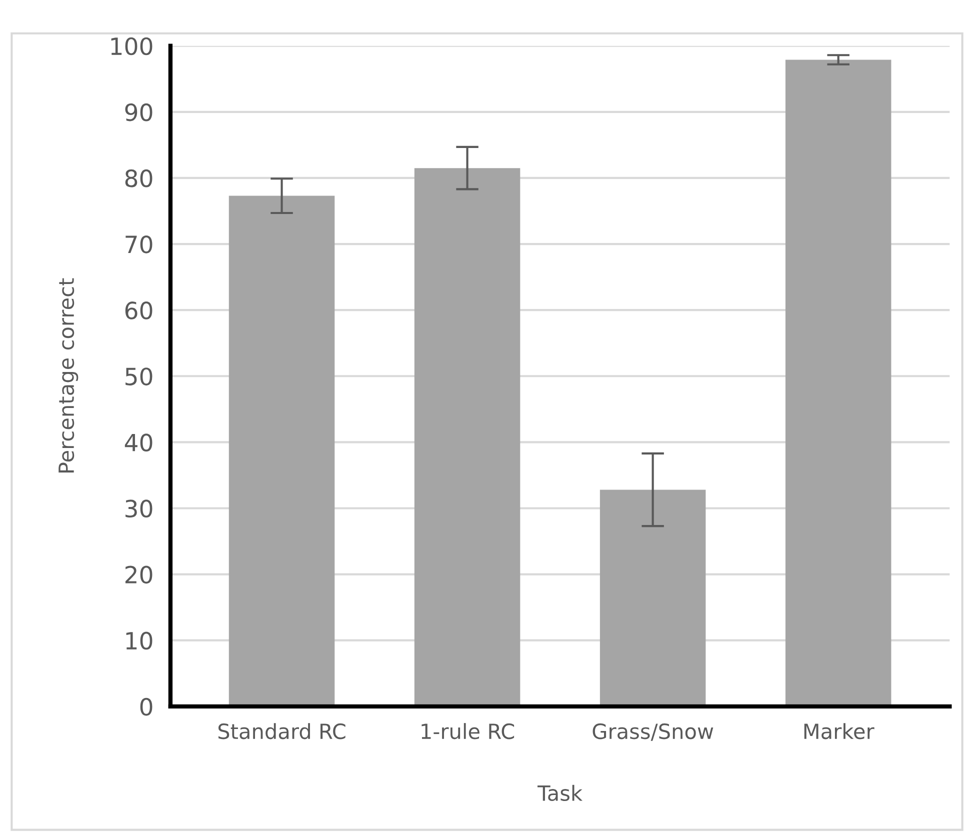 This screenshot has height=834, width=974. Describe the element at coordinates (139, 377) in the screenshot. I see `y-tick-label: 50` at that location.